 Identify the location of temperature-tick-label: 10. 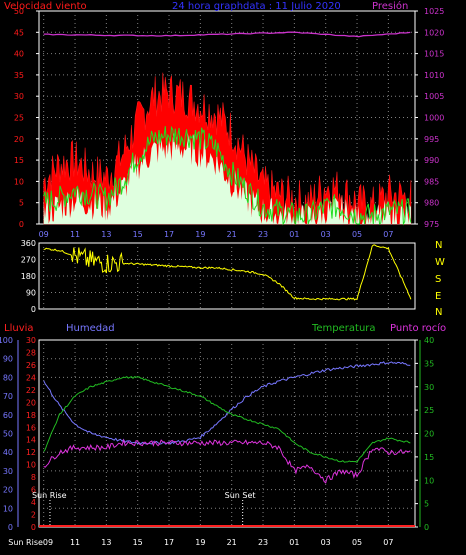
(429, 480).